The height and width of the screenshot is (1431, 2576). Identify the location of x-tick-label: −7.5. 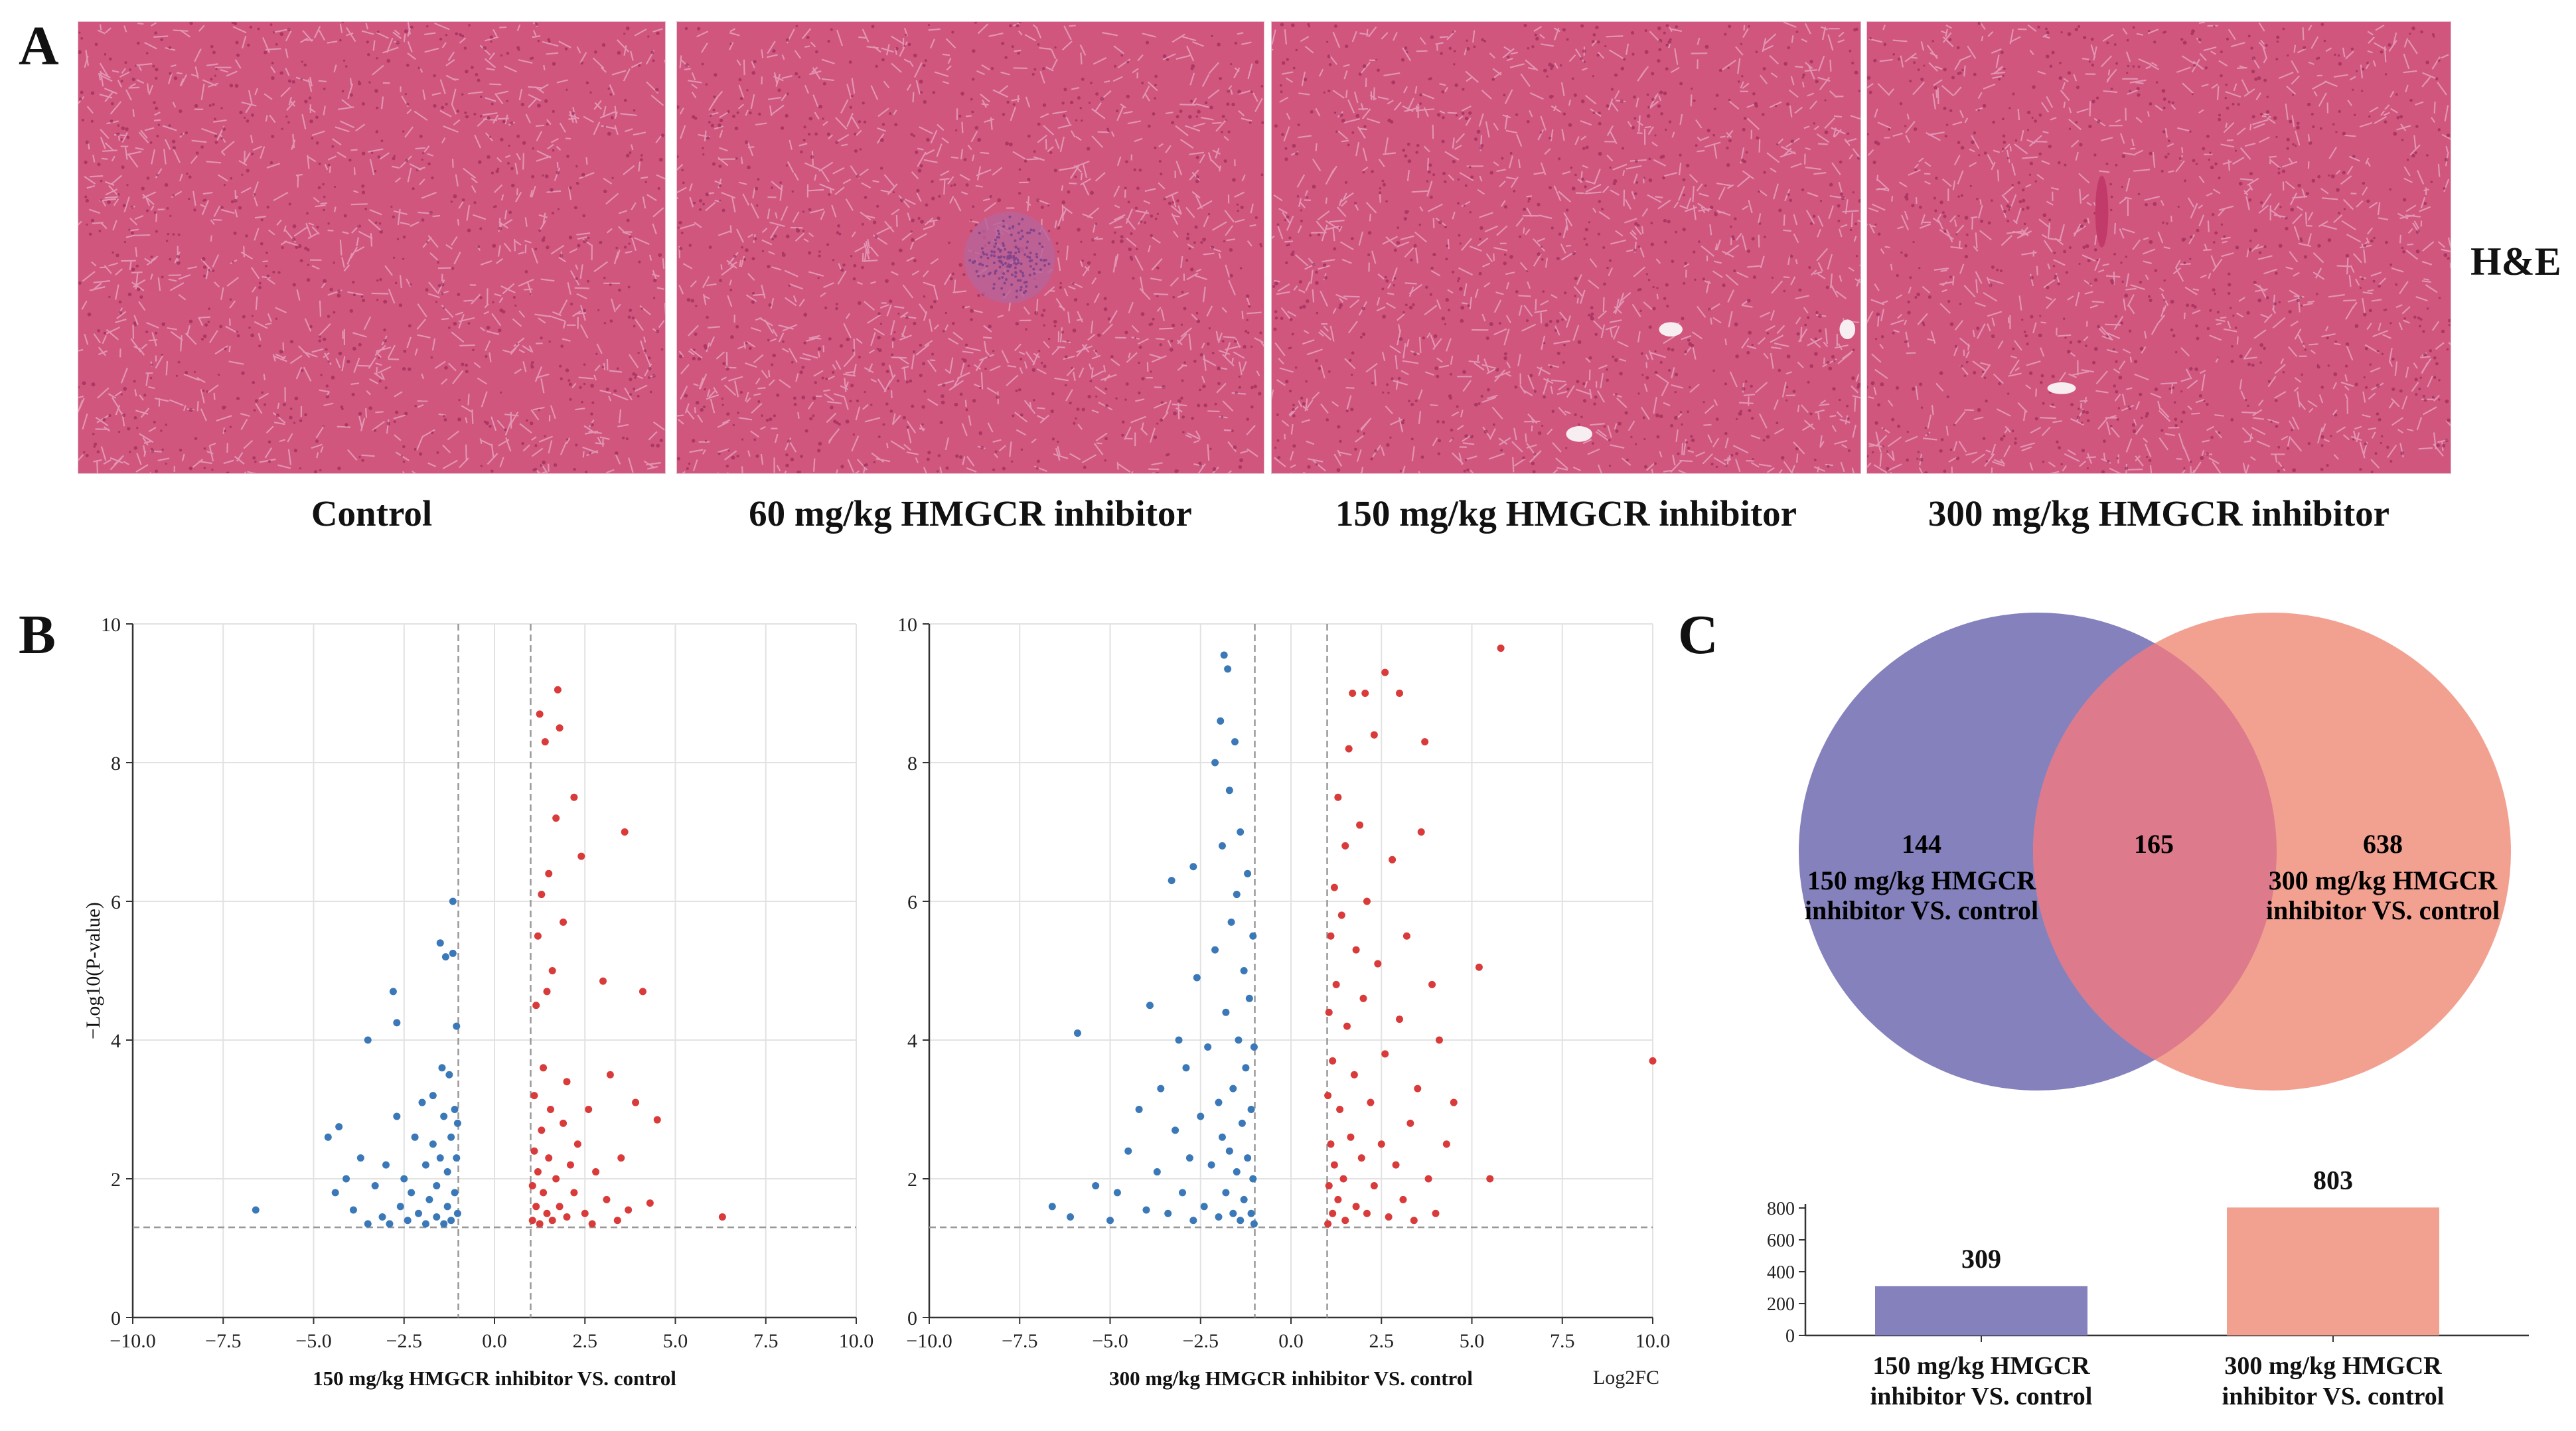
(1020, 1341).